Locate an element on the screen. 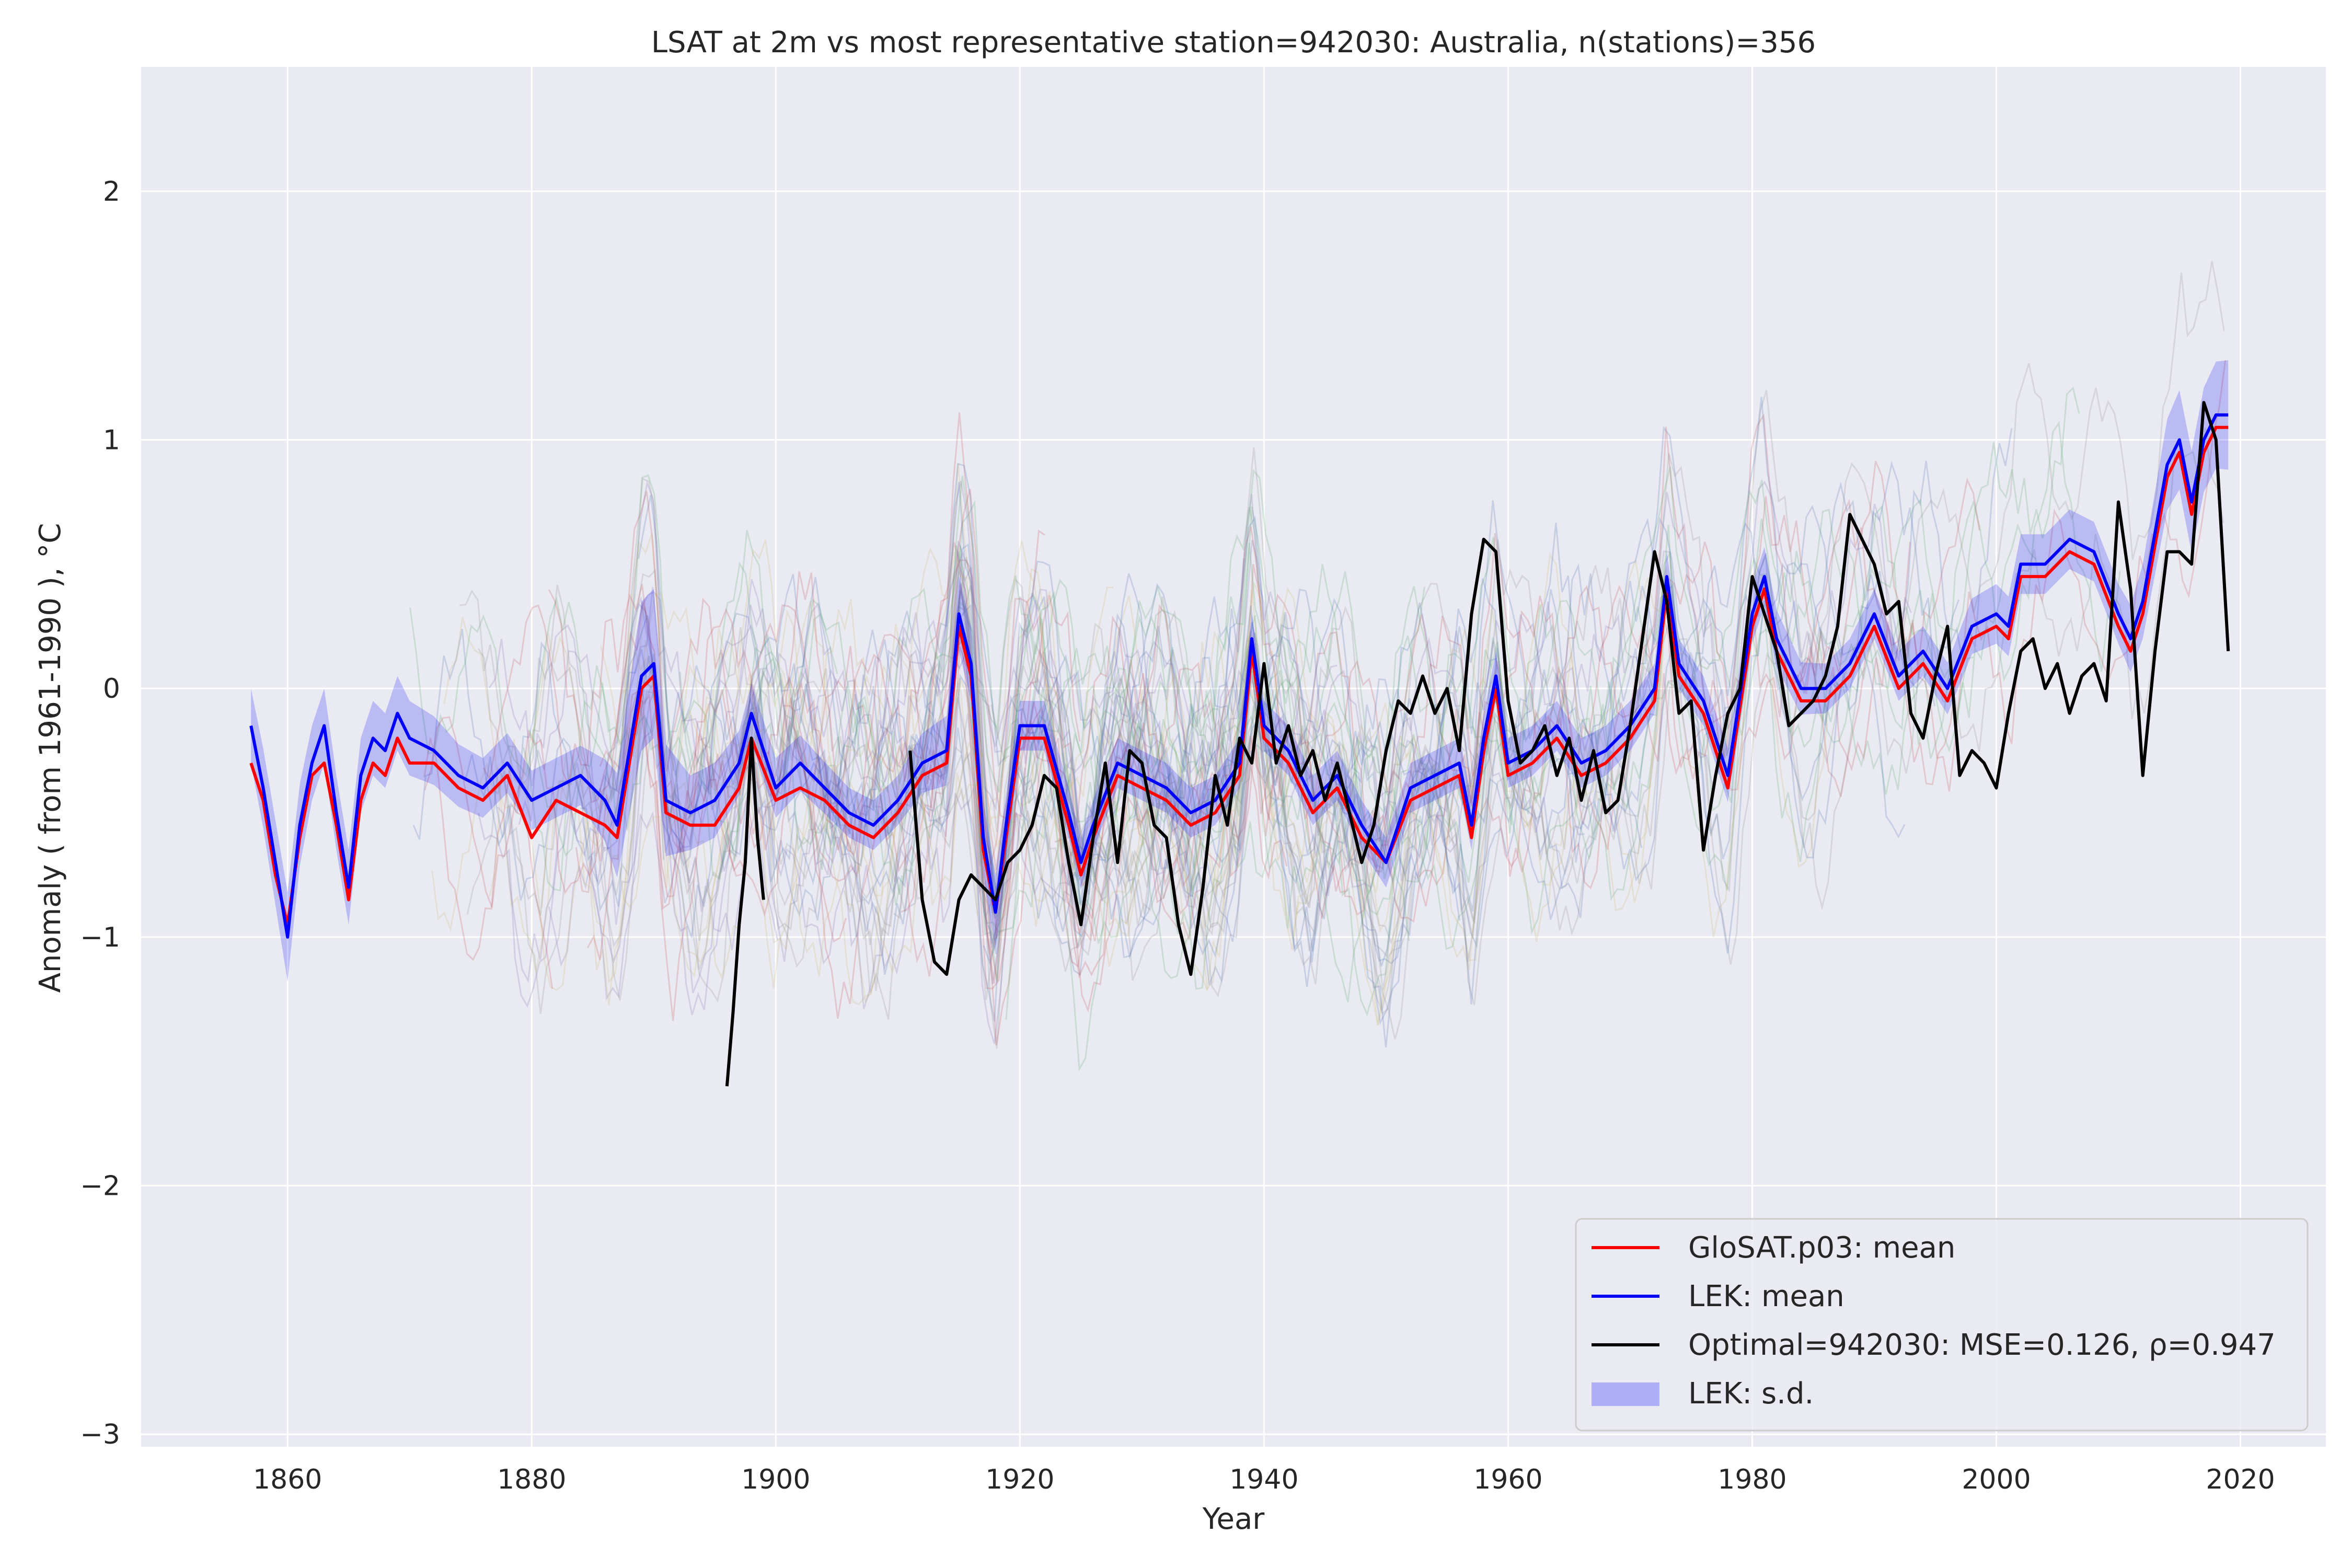 The width and height of the screenshot is (2352, 1568). x-tick-label: 1880 is located at coordinates (531, 1479).